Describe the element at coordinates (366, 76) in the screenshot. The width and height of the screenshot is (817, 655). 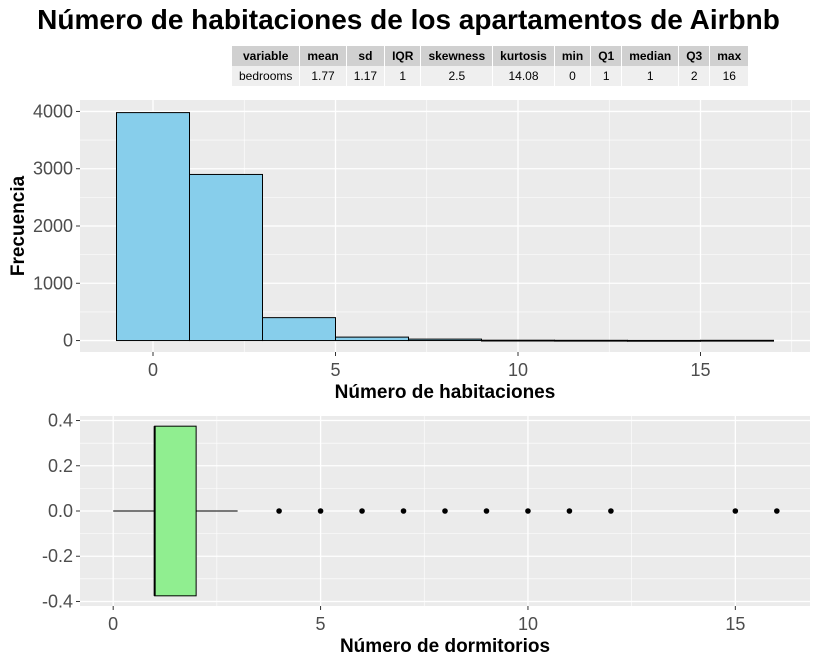
I see `summary-cell-sd: 1.17` at that location.